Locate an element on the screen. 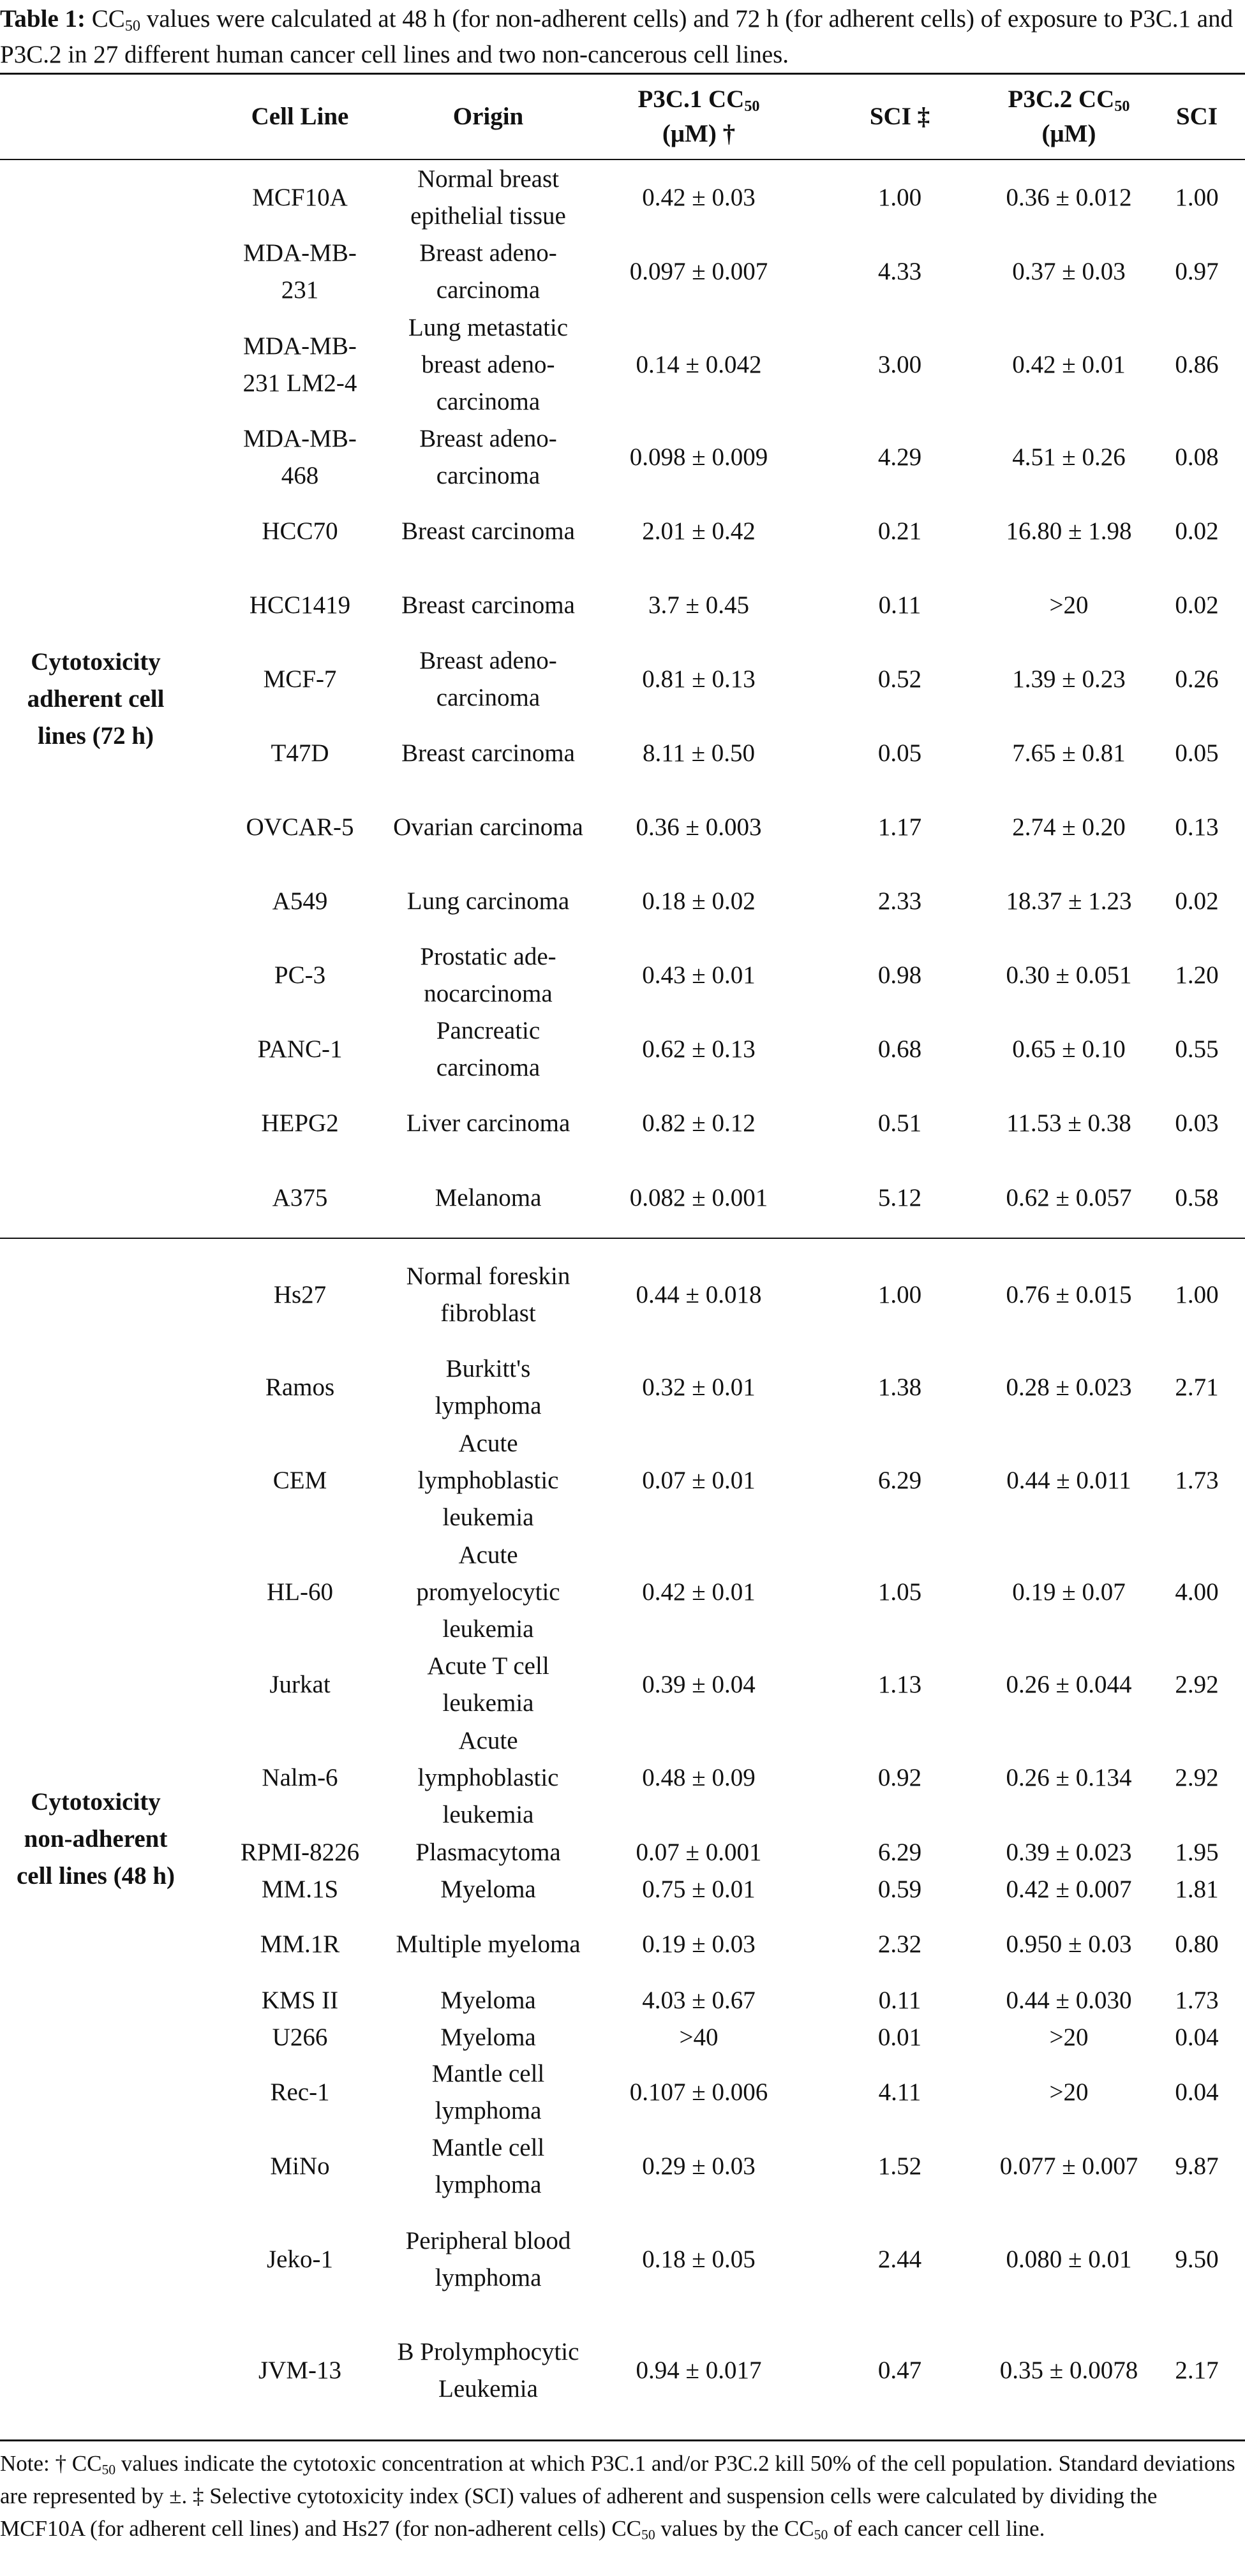 This screenshot has width=1245, height=2576. sci2-value-cell: 0.58 is located at coordinates (1197, 1198).